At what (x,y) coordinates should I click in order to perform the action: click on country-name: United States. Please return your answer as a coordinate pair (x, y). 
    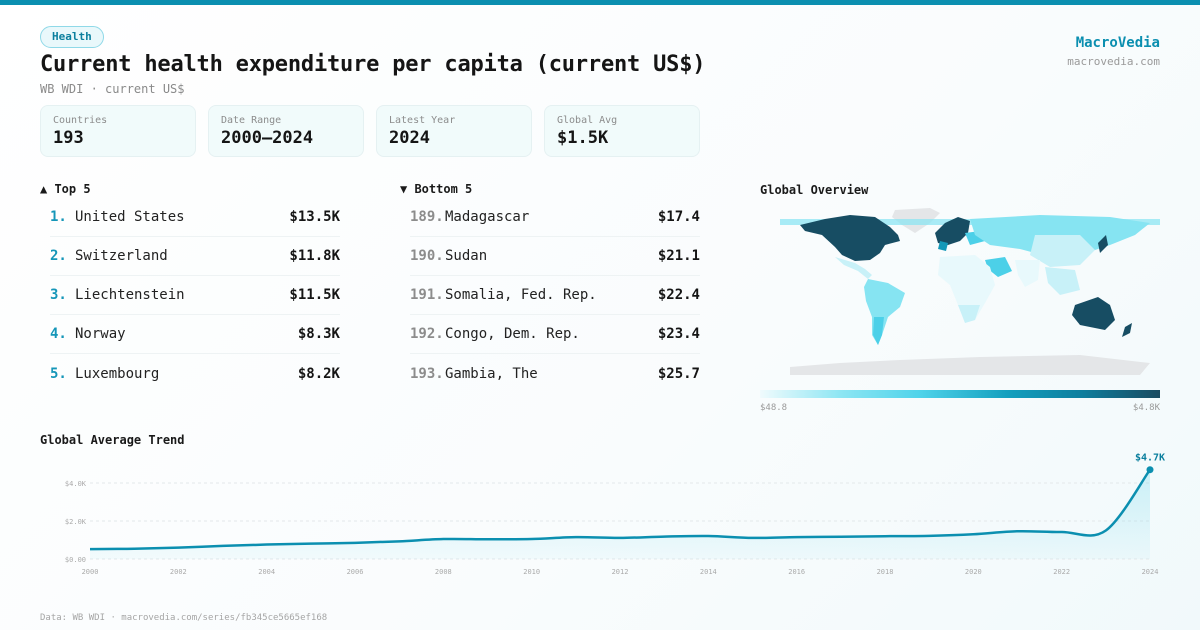
    Looking at the image, I should click on (130, 217).